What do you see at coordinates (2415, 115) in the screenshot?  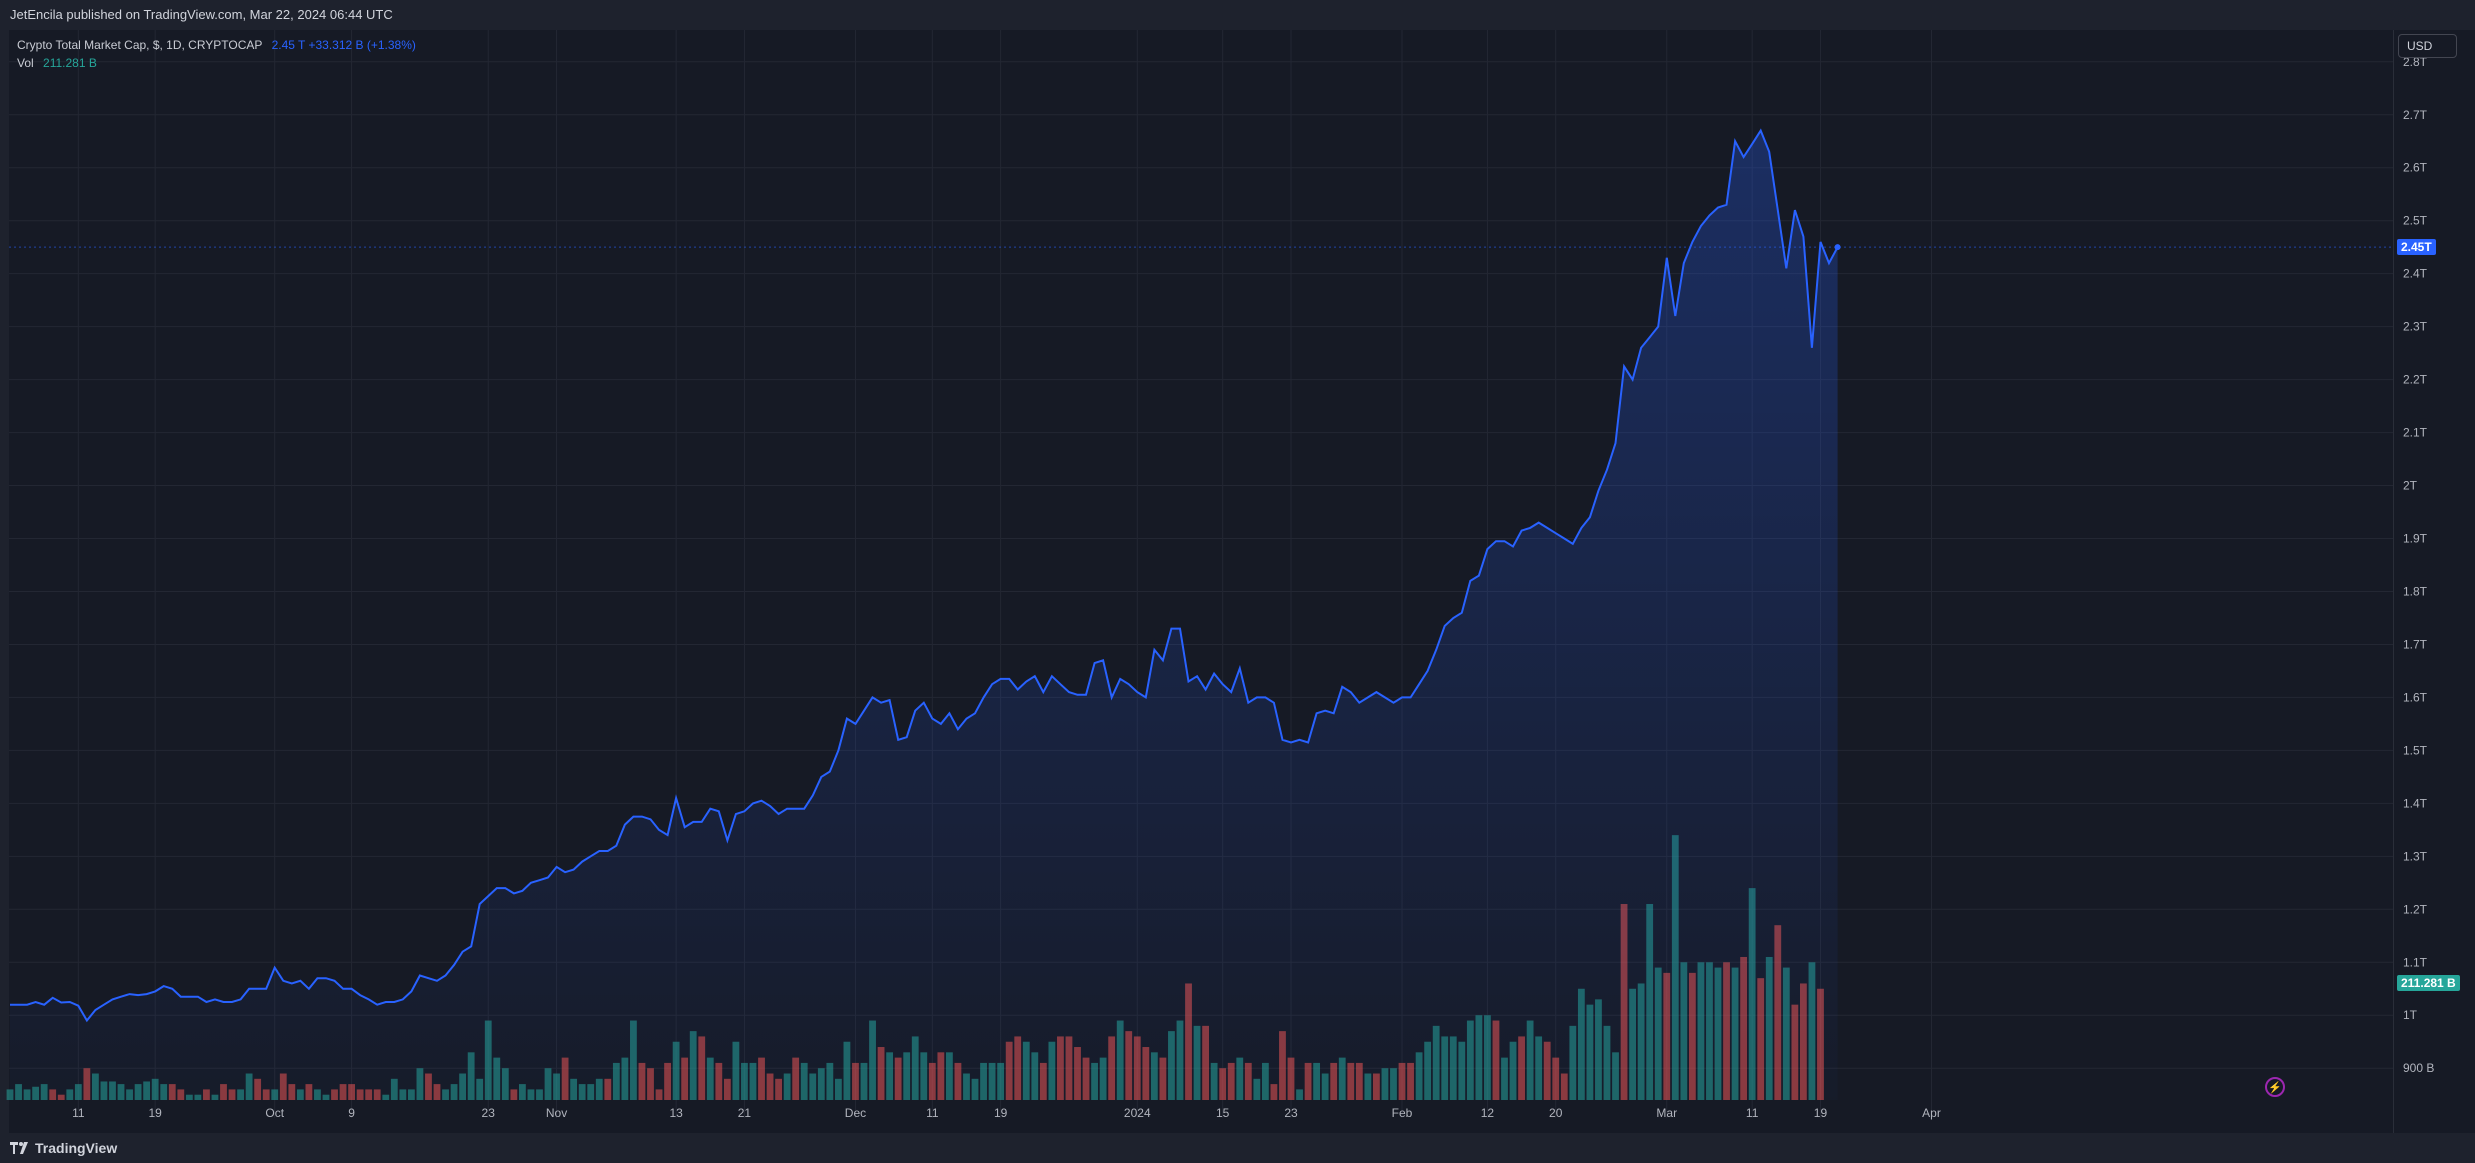 I see `y-tick-label: 2.7T` at bounding box center [2415, 115].